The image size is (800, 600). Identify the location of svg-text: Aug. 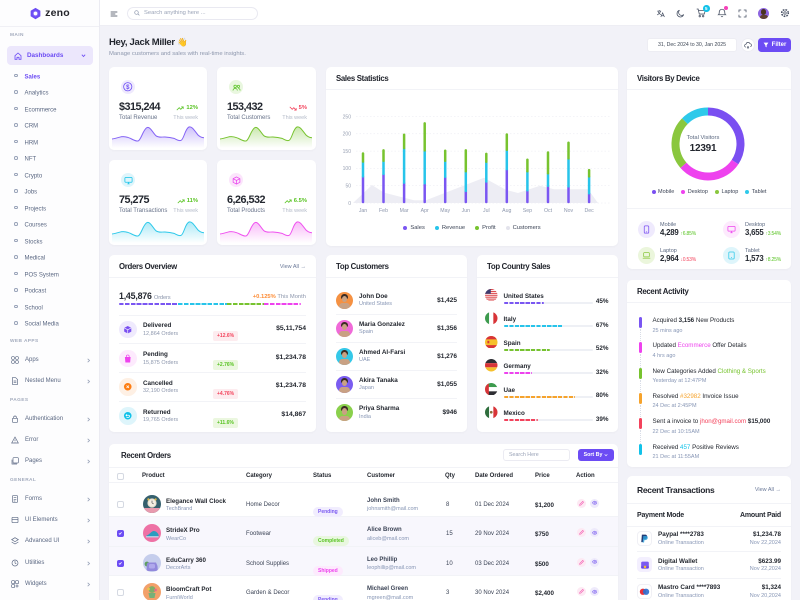
(506, 211).